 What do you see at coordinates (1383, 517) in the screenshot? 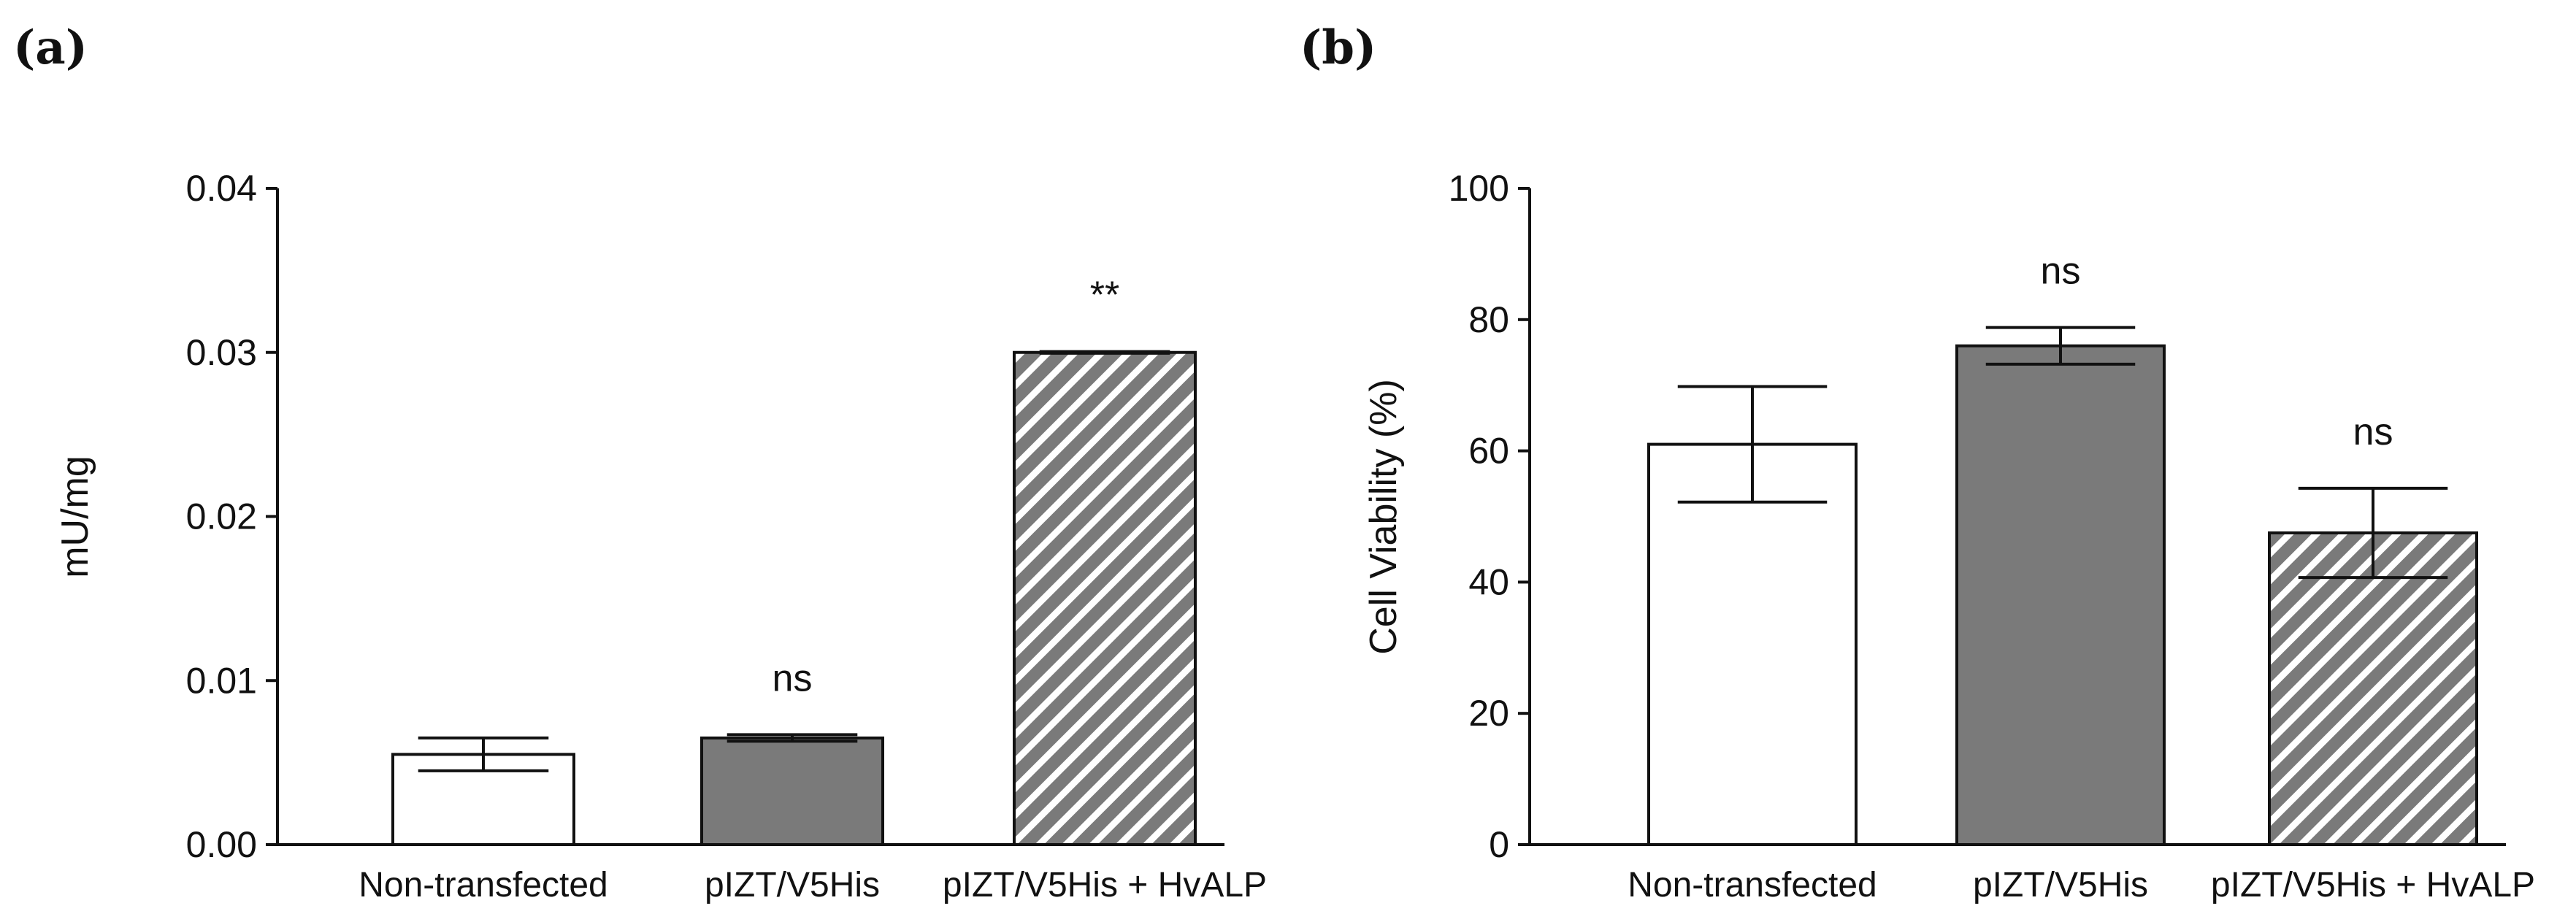
I see `y-axis-label: Cell Viability (%)` at bounding box center [1383, 517].